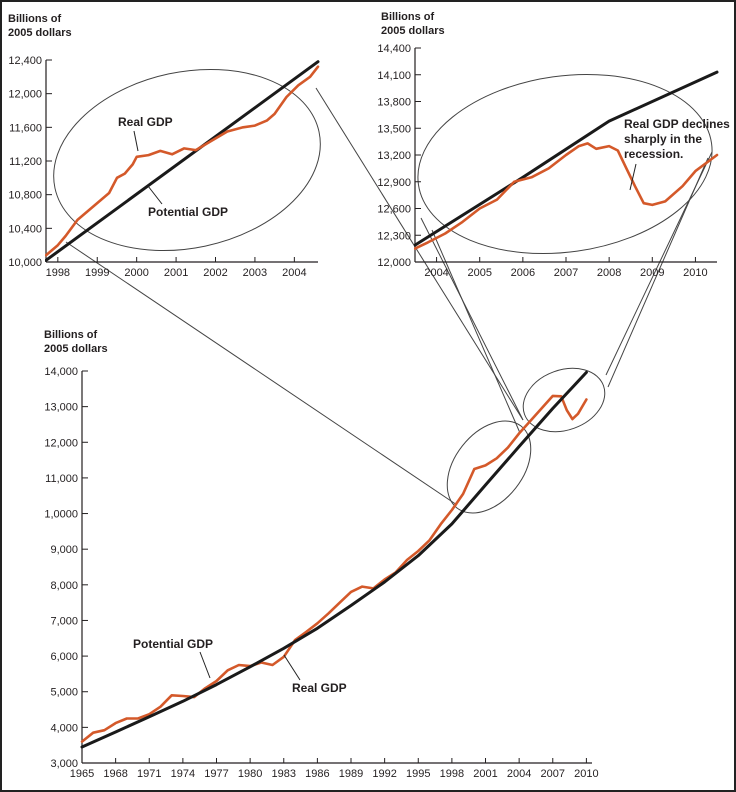  What do you see at coordinates (25, 196) in the screenshot?
I see `y-tick-label: 10,800` at bounding box center [25, 196].